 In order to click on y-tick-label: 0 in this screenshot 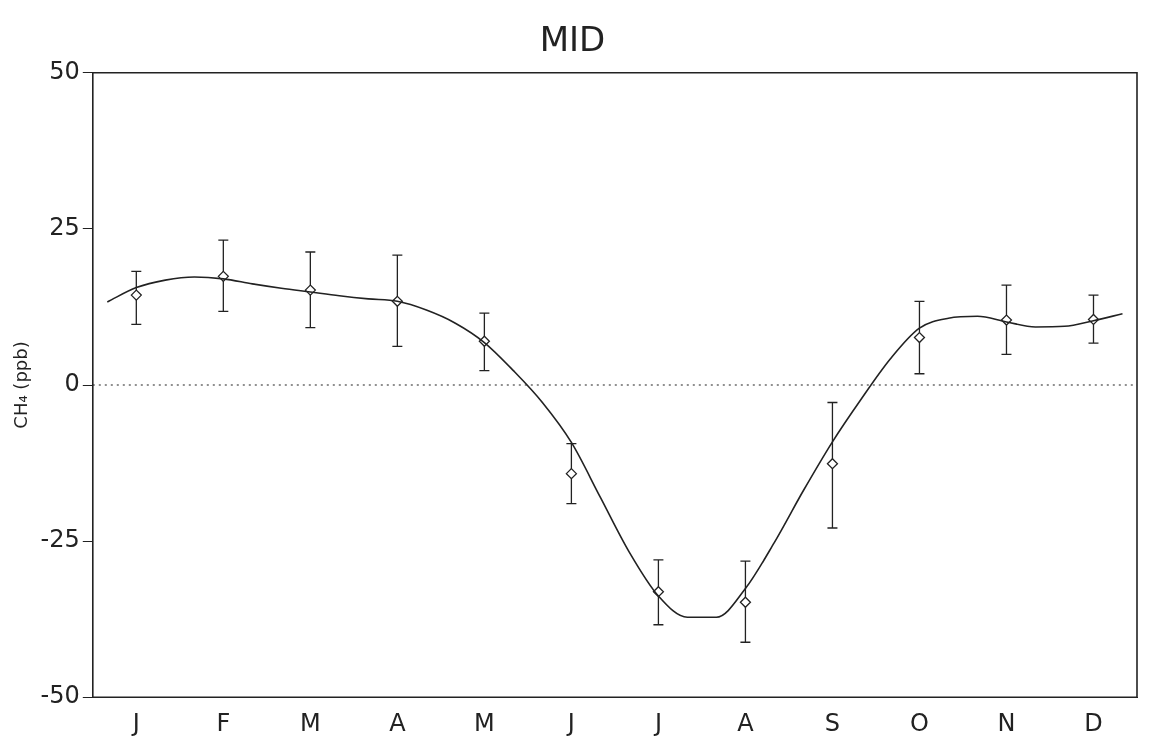, I will do `click(72, 383)`.